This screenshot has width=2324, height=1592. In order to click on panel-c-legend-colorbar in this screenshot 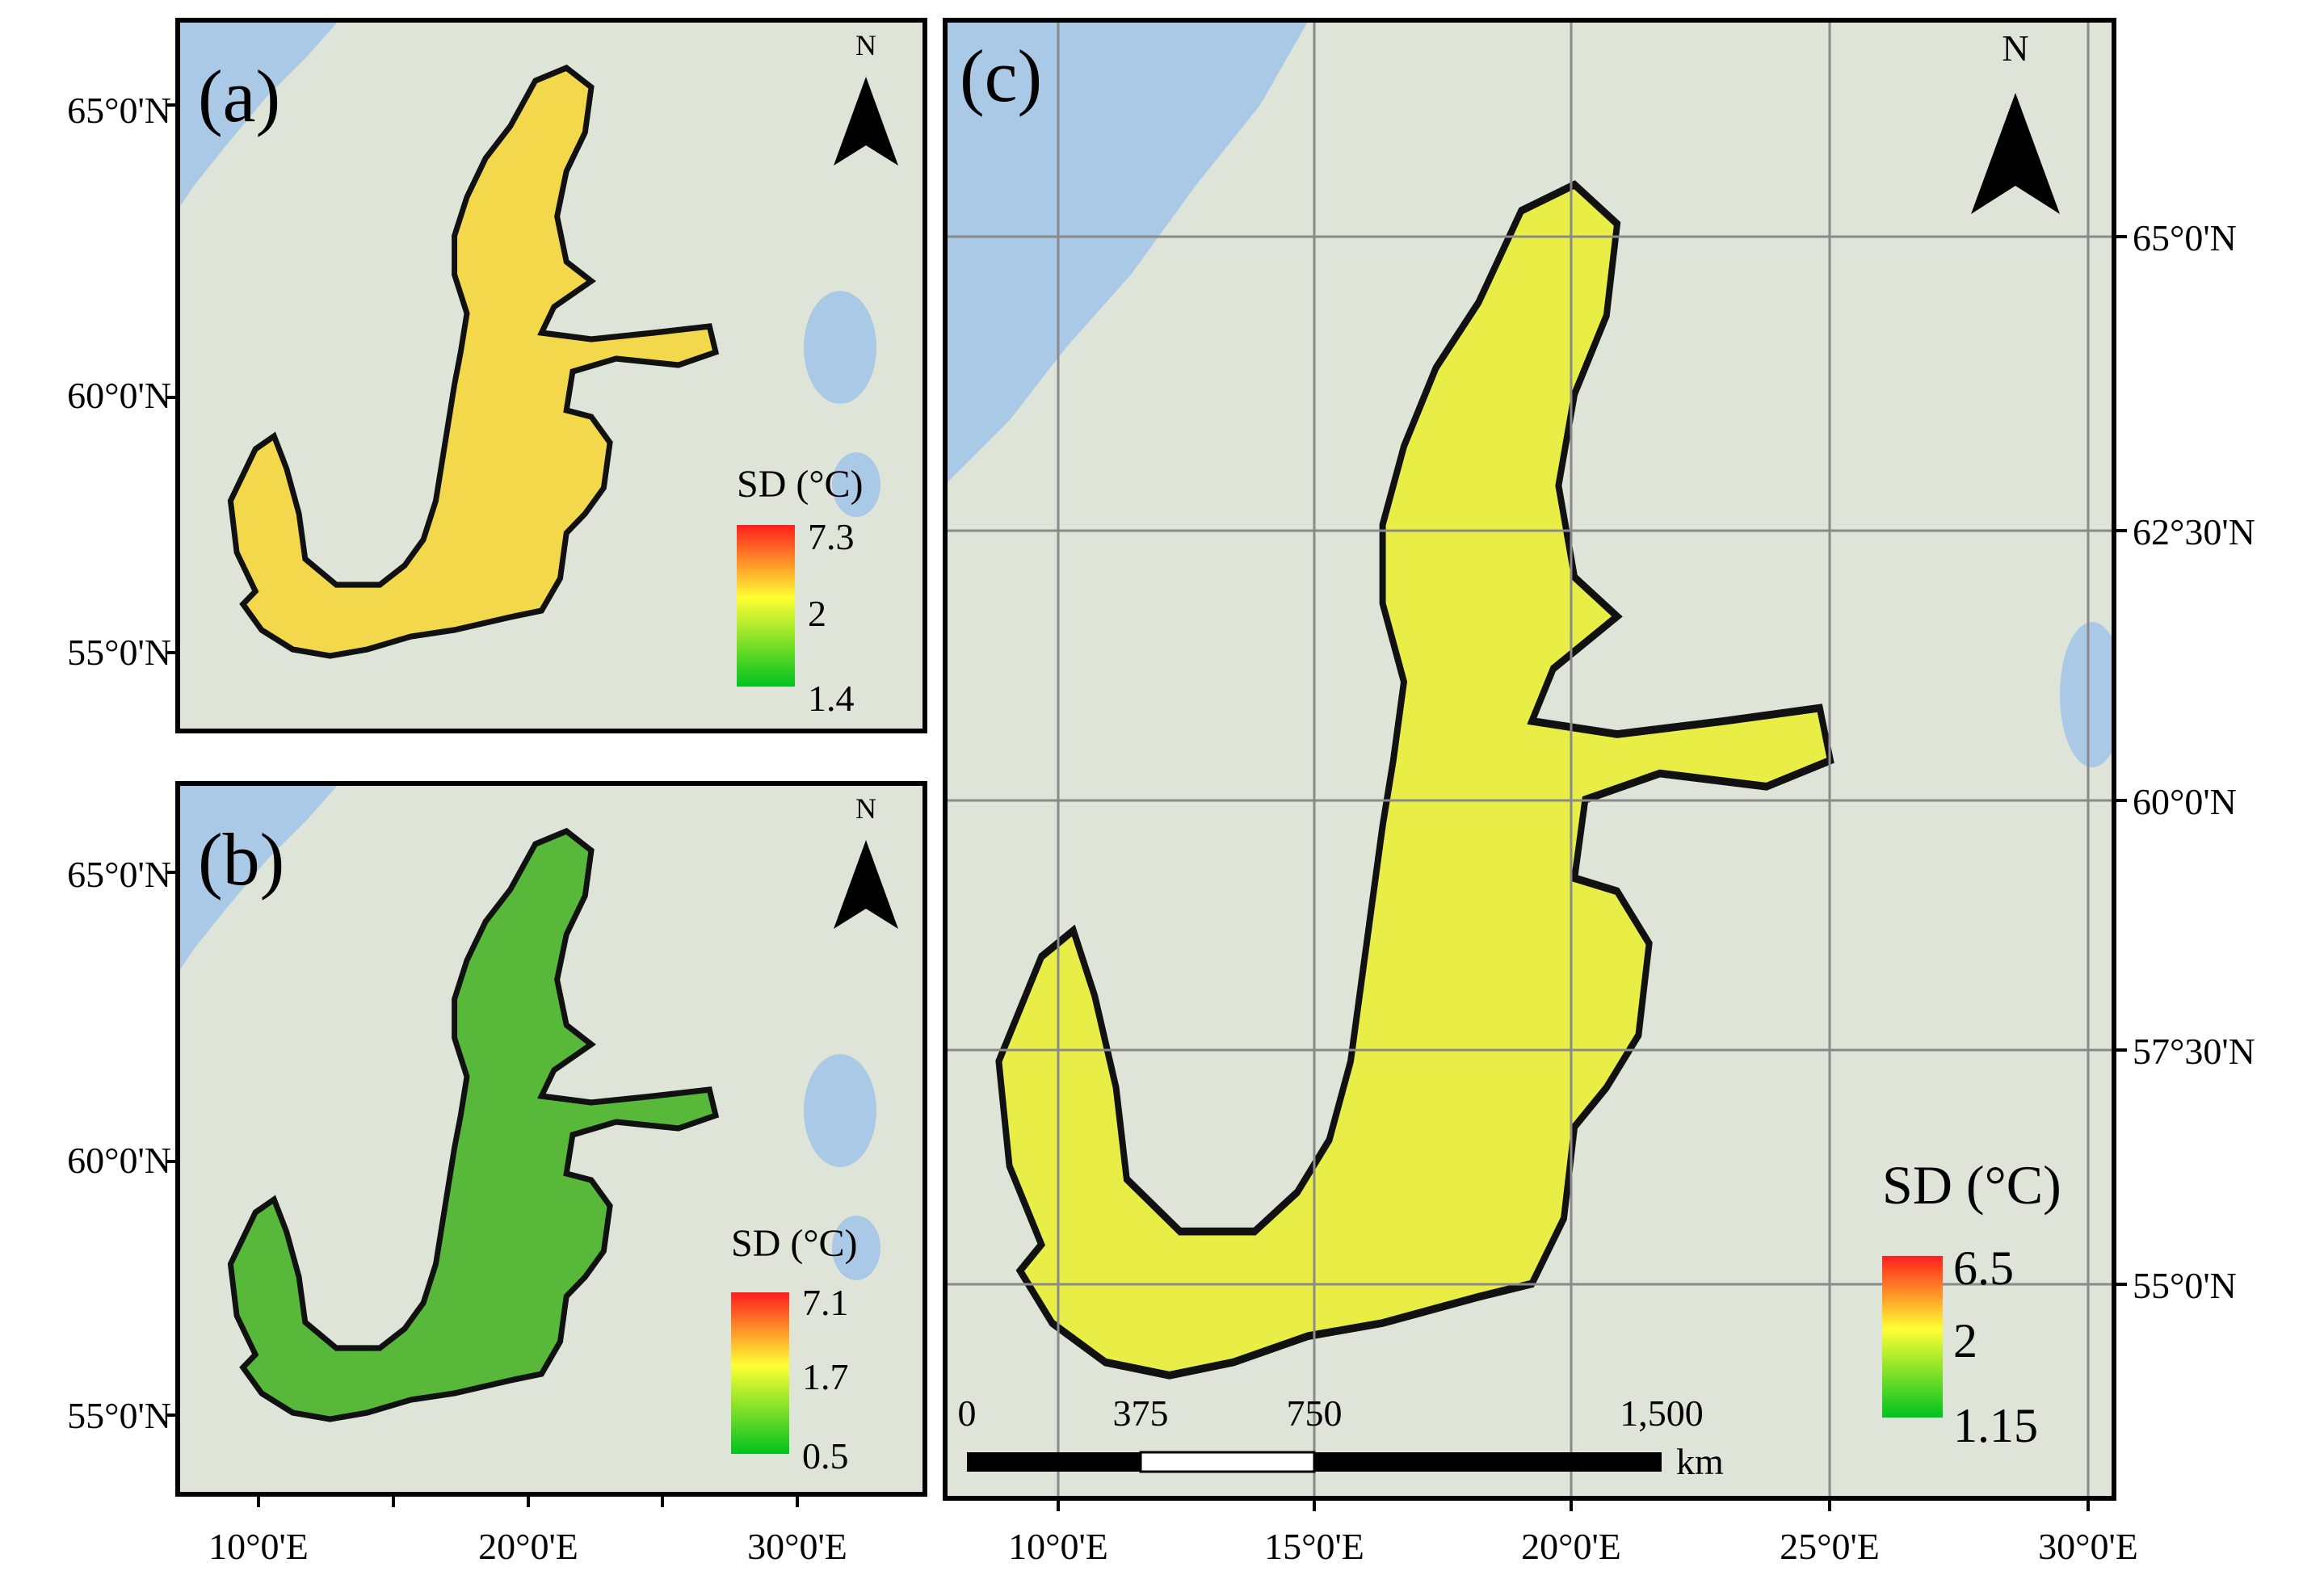, I will do `click(1913, 1337)`.